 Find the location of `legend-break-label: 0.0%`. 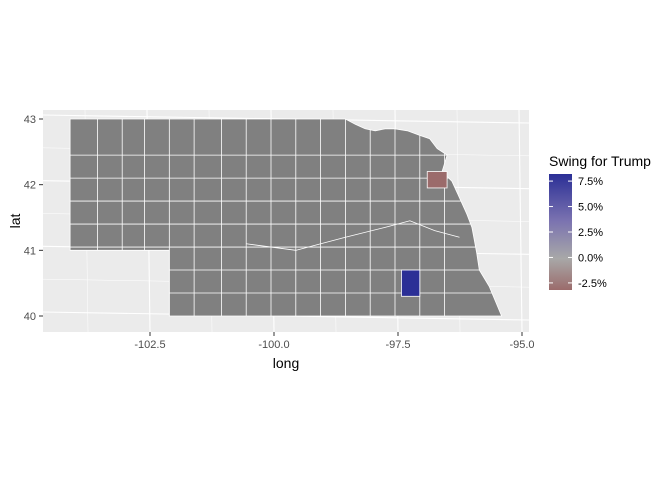

legend-break-label: 0.0% is located at coordinates (590, 258).